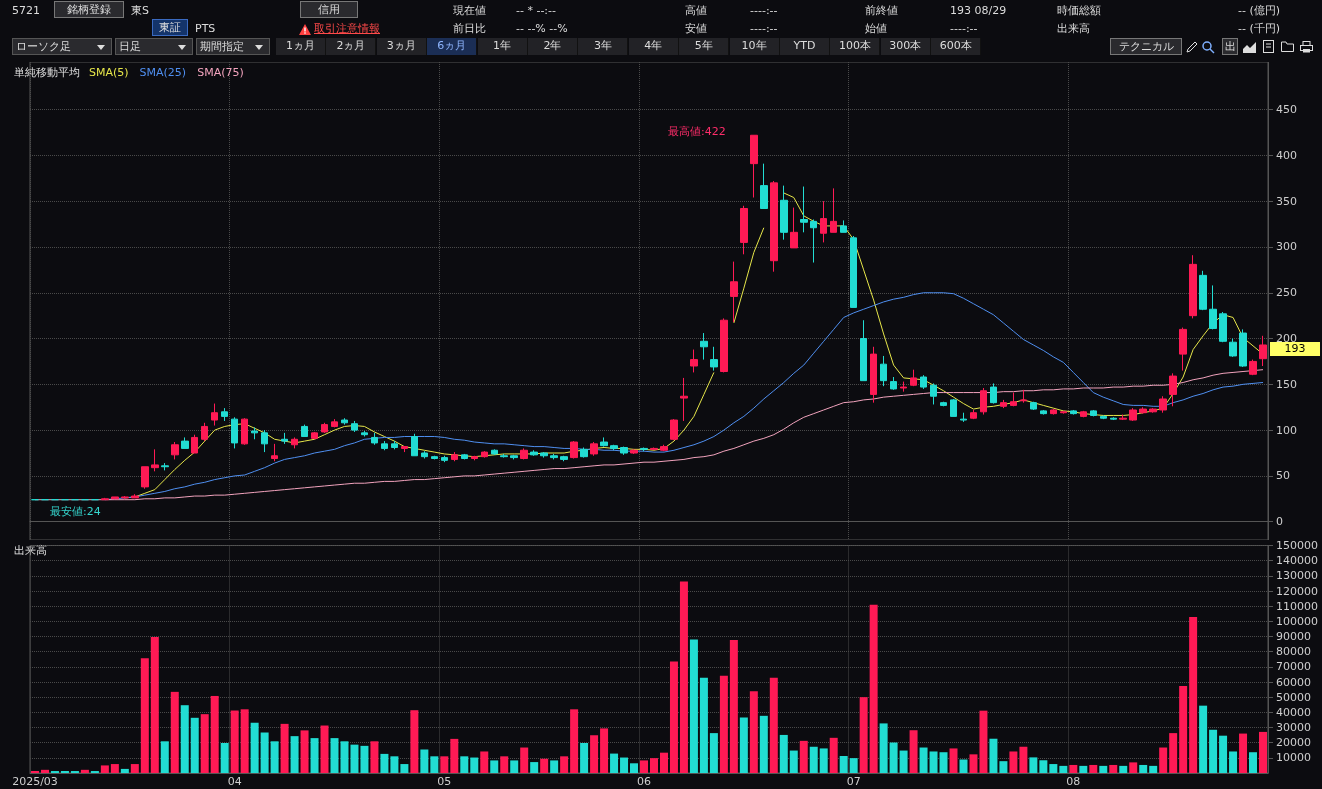  Describe the element at coordinates (301, 46) in the screenshot. I see `text: 1ヵ月` at that location.